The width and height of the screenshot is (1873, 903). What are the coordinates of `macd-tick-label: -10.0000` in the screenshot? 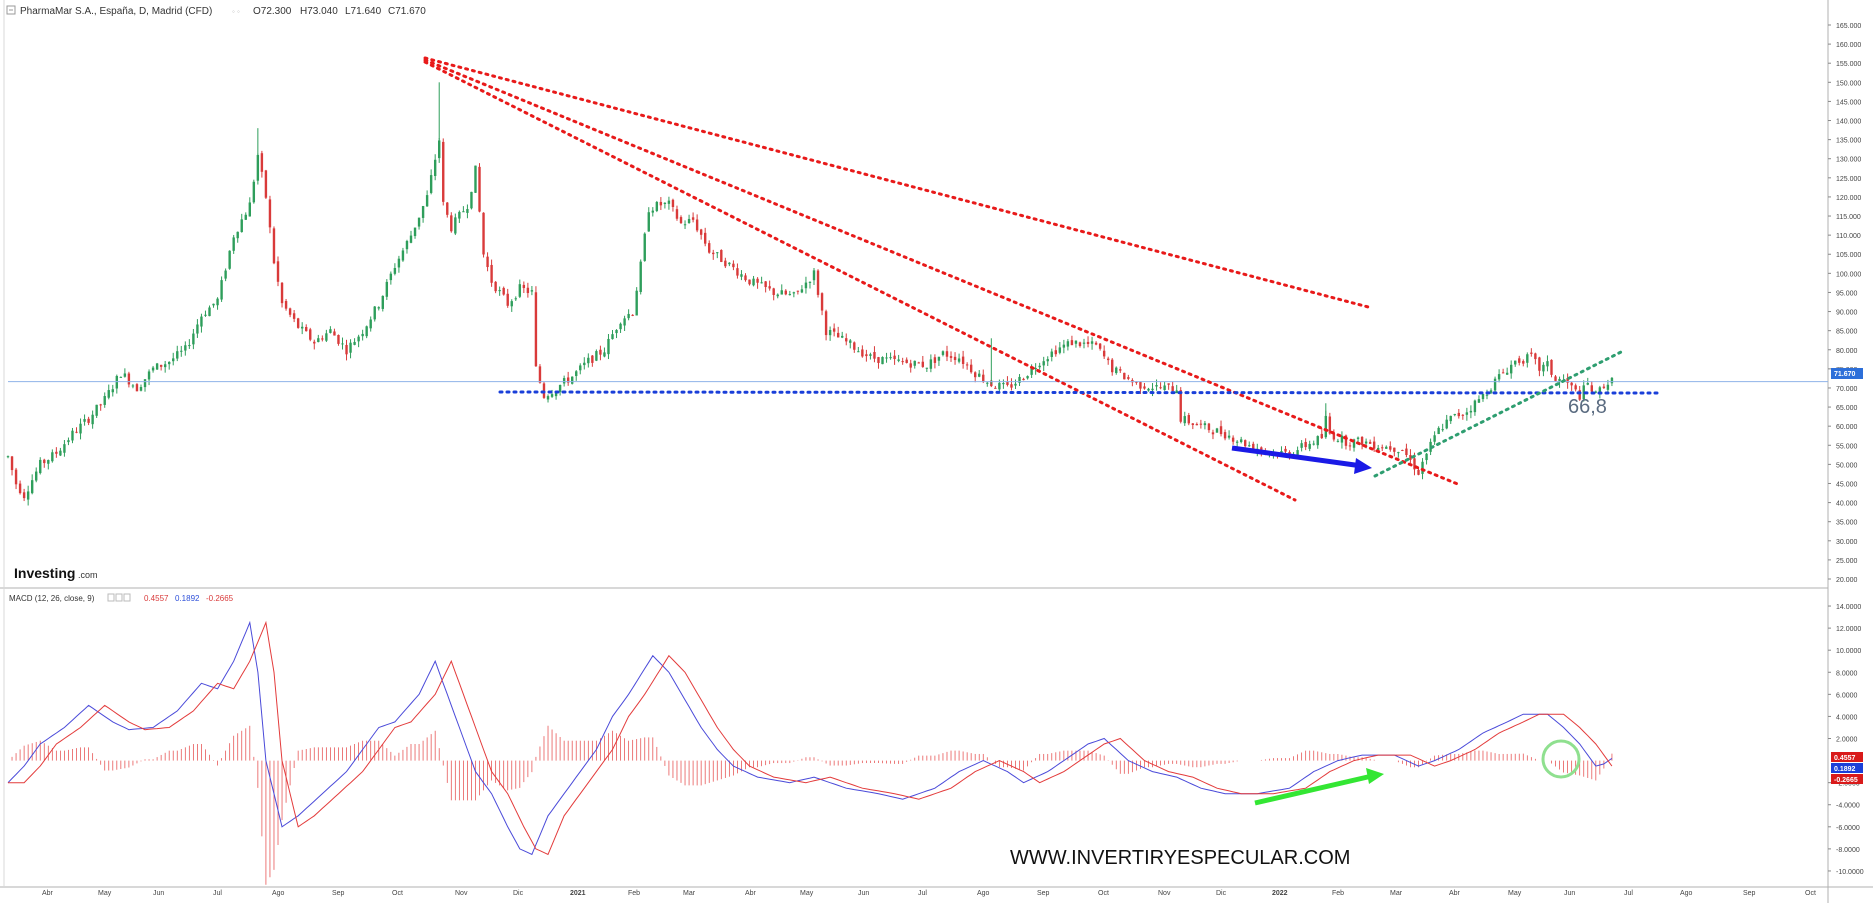 It's located at (1850, 872).